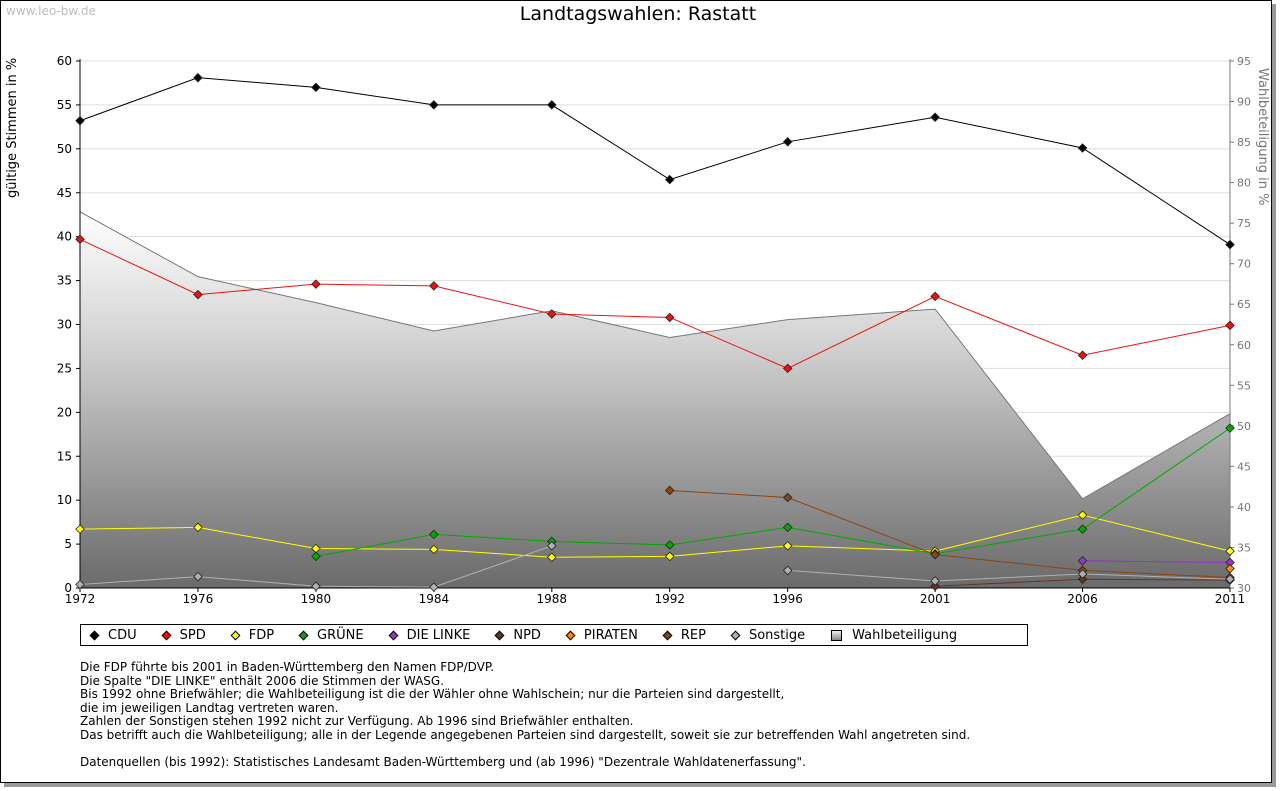  Describe the element at coordinates (434, 599) in the screenshot. I see `x-tick-label: 1984` at that location.